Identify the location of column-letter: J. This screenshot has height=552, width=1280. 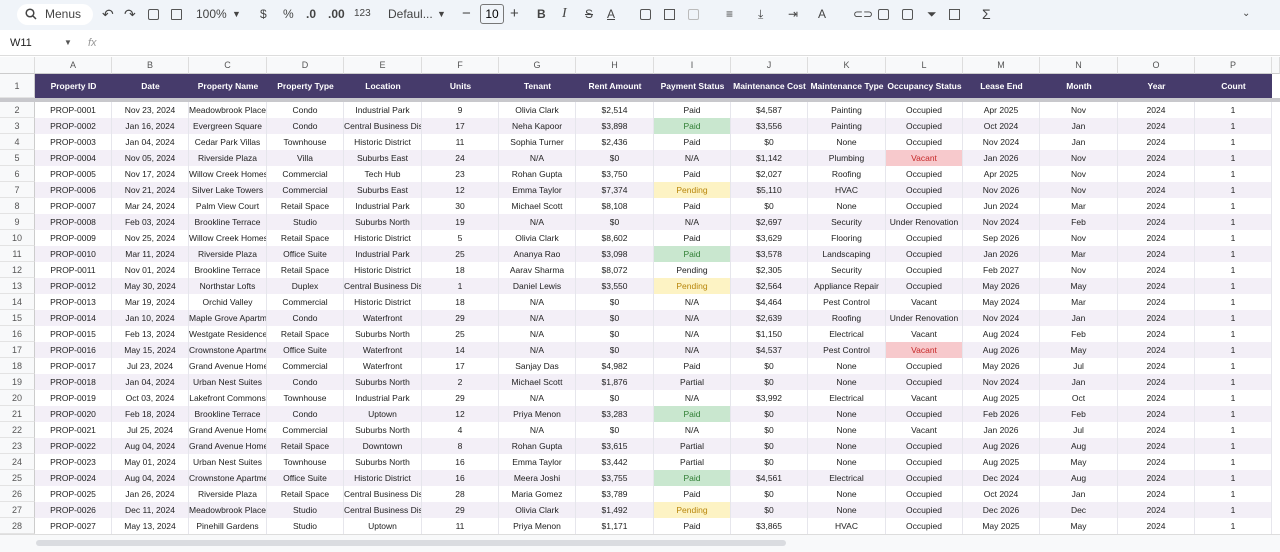
(769, 65).